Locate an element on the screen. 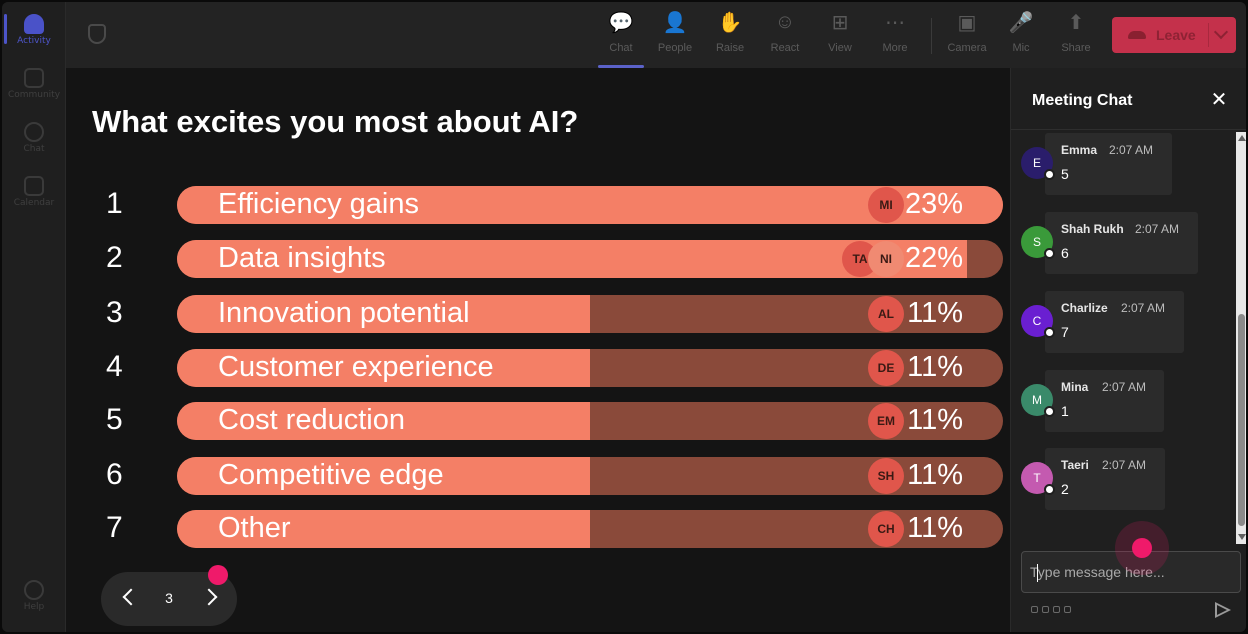 The height and width of the screenshot is (634, 1248). toolbar-chat-button: 💬 Chat is located at coordinates (621, 39).